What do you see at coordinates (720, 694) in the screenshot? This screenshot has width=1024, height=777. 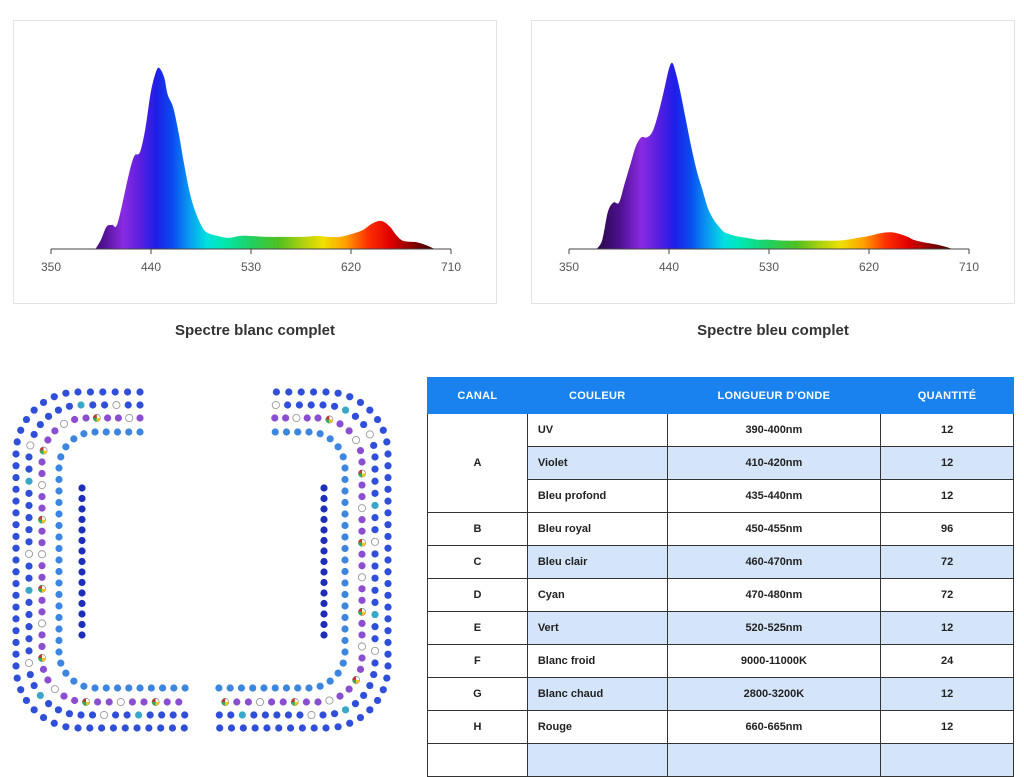 I see `table-row: G Blanc chaud 2800-3200K 12` at bounding box center [720, 694].